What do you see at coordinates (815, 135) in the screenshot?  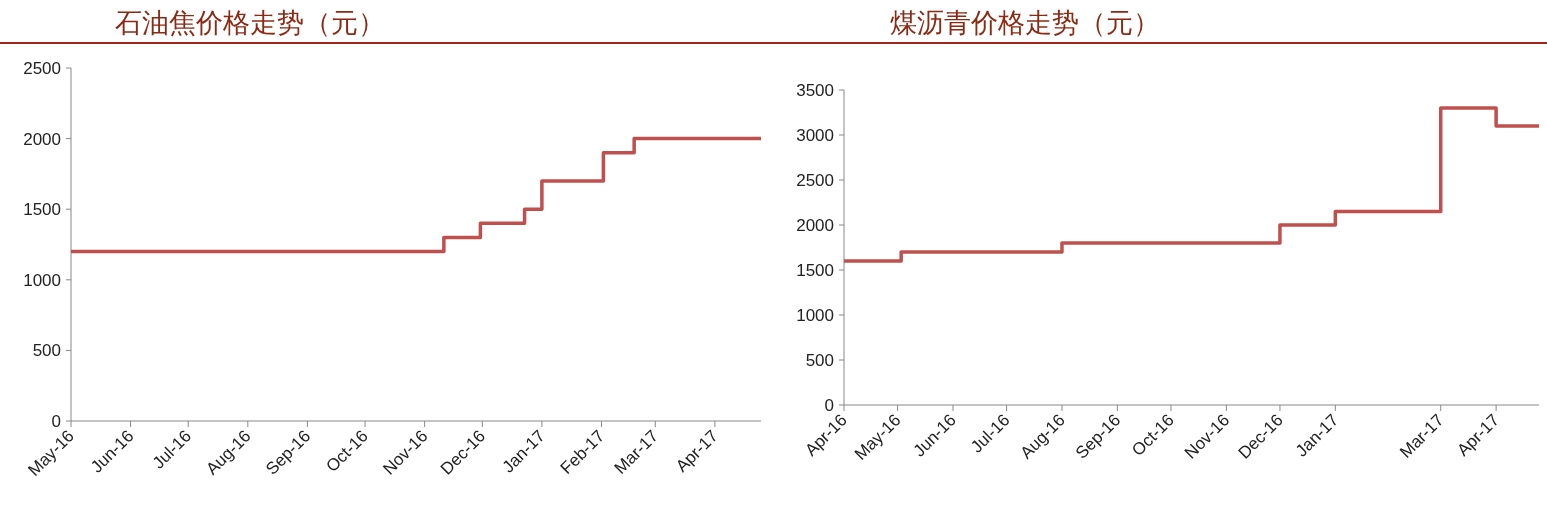 I see `y-tick-label: 3000` at bounding box center [815, 135].